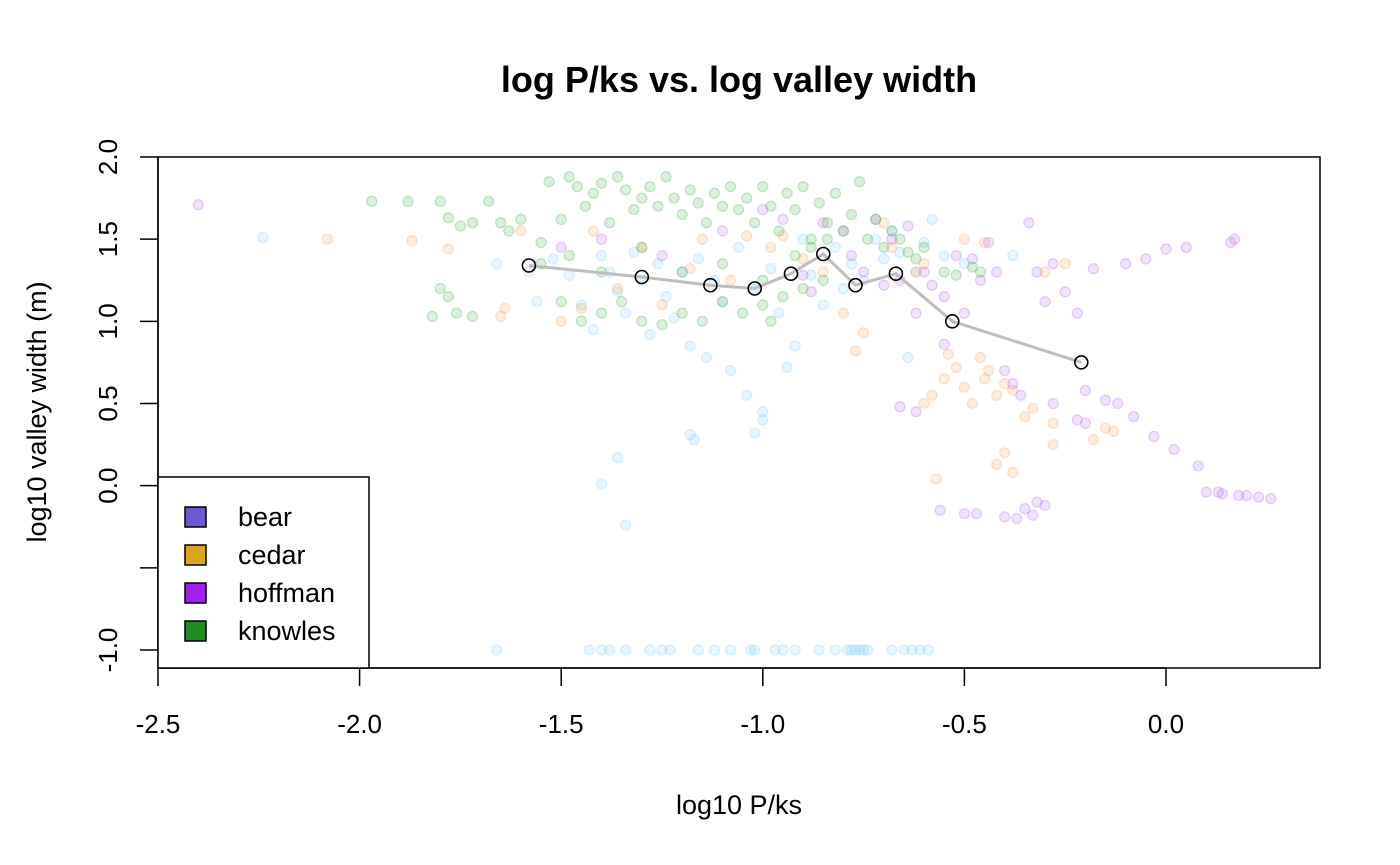  I want to click on legend-label-bear: bear, so click(265, 517).